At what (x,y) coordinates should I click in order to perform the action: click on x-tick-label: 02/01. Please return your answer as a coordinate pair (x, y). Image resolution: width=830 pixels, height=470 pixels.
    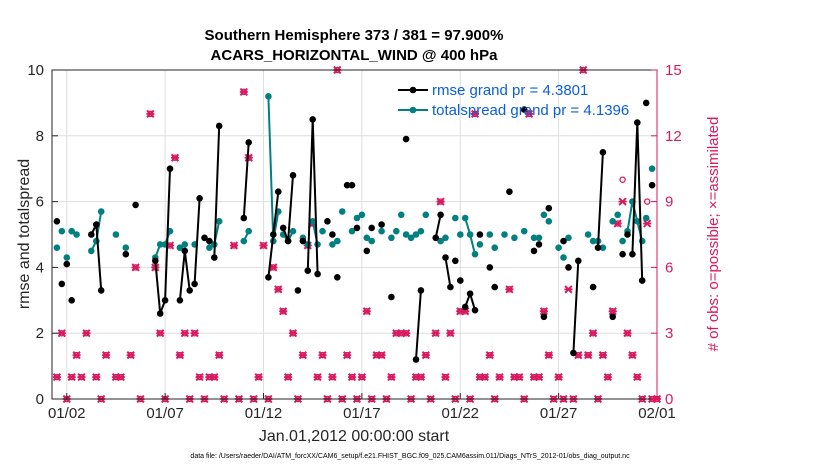
    Looking at the image, I should click on (657, 413).